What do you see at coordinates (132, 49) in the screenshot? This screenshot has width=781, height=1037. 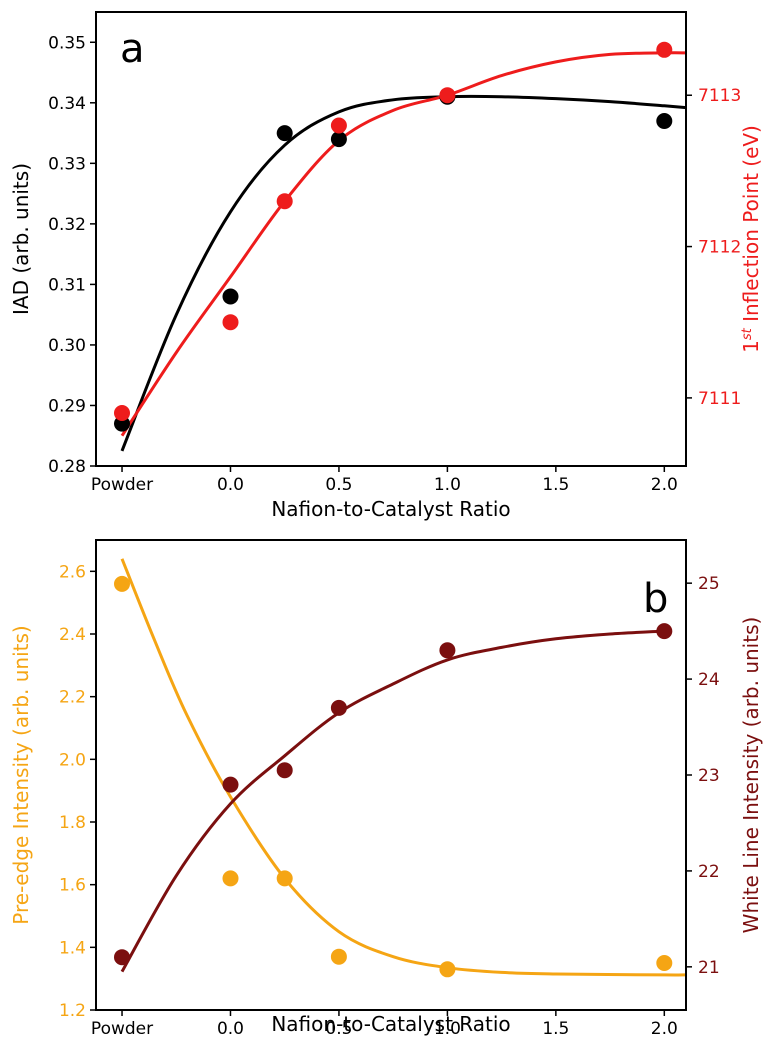 I see `panel-a-letter: a` at bounding box center [132, 49].